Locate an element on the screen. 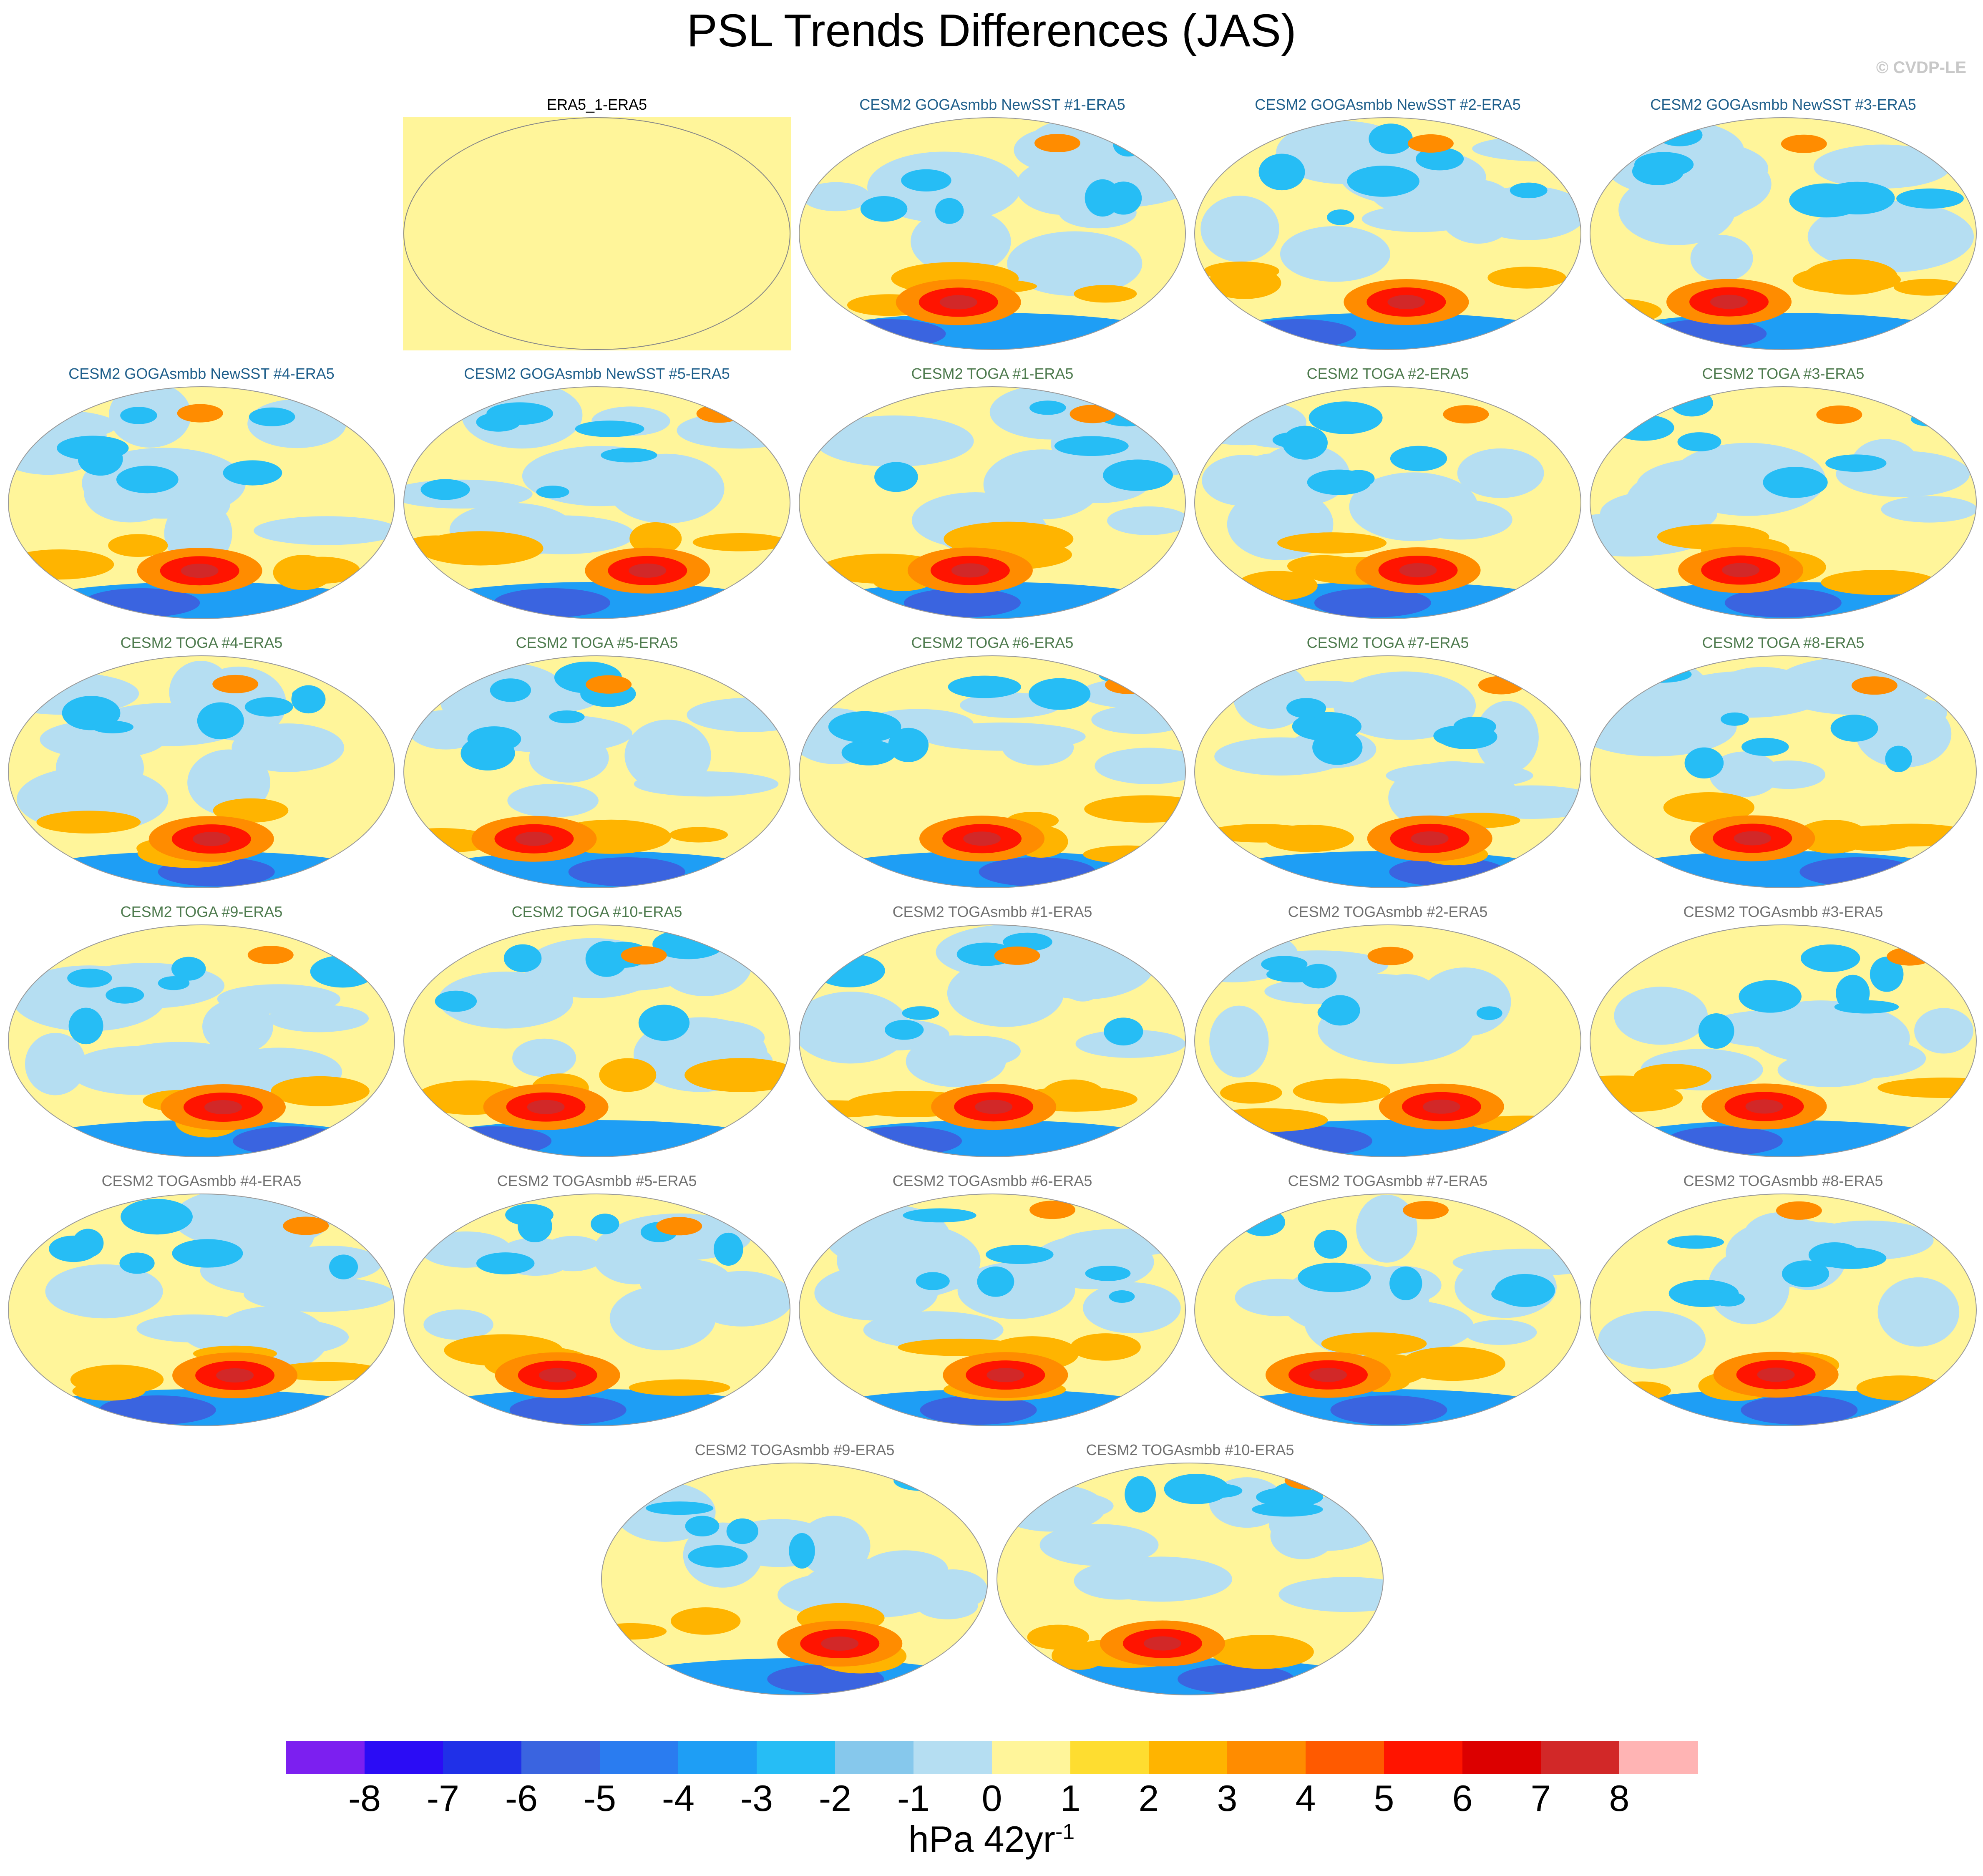  panel-title: CESM2 TOGAsmbb #8-ERA5 is located at coordinates (1783, 1180).